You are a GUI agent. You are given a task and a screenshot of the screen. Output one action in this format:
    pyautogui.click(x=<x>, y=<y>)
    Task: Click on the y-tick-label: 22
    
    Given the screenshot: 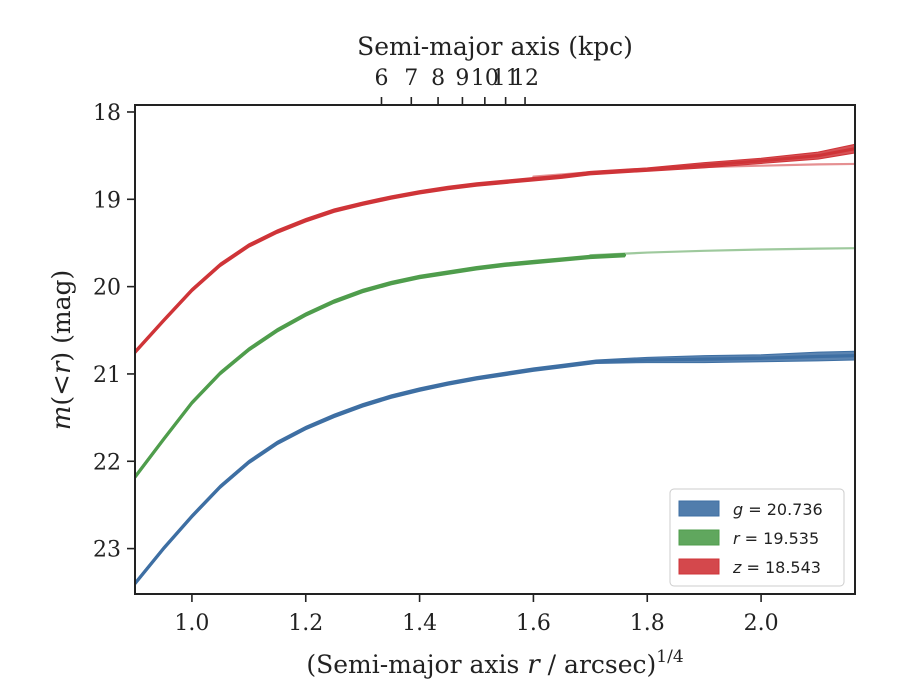 What is the action you would take?
    pyautogui.click(x=107, y=462)
    